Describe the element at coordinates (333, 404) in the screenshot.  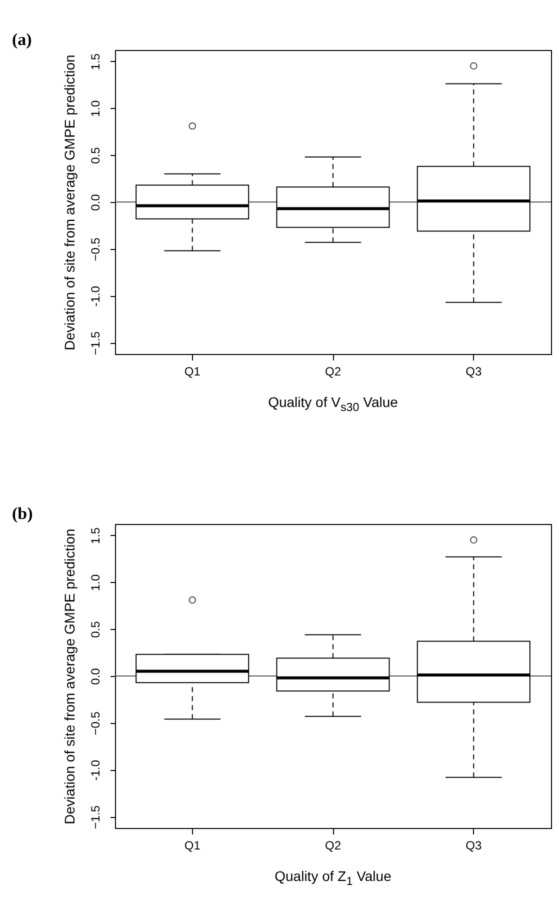
I see `x-axis-title: Quality of V$_{s30}$ Value` at that location.